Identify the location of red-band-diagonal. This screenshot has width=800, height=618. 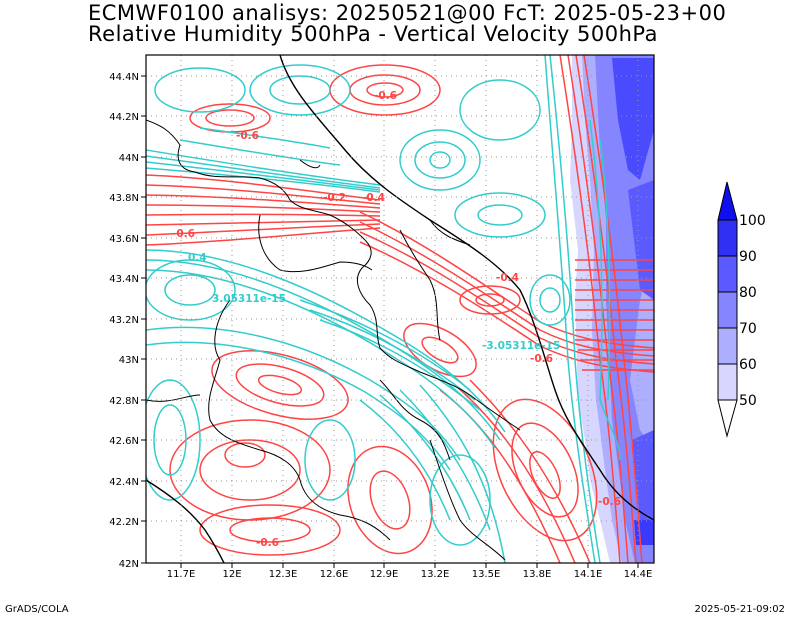
(506, 292).